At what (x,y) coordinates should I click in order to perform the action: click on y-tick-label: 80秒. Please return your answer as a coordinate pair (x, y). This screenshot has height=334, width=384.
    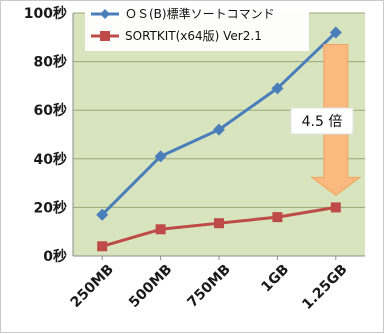
    Looking at the image, I should click on (50, 62).